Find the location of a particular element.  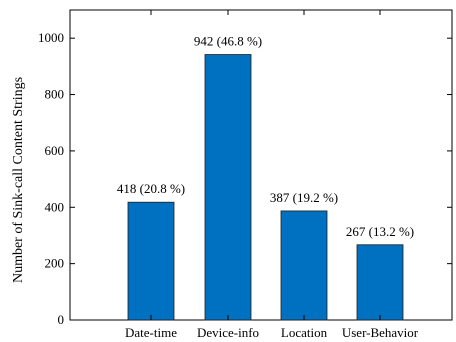

y-tick-label: 200 is located at coordinates (55, 263).